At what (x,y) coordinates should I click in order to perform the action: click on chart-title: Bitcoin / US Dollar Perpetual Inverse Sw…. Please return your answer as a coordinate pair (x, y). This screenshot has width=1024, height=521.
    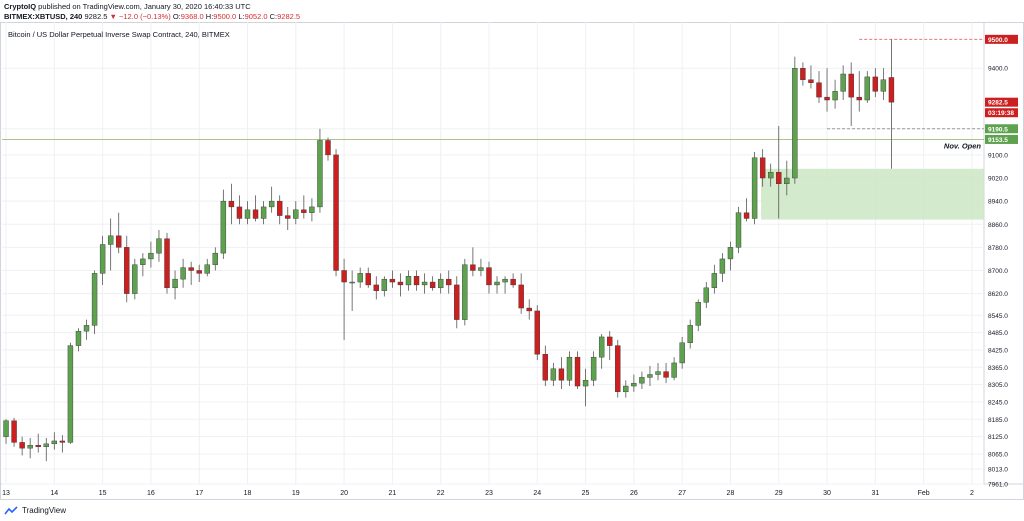
    Looking at the image, I should click on (119, 34).